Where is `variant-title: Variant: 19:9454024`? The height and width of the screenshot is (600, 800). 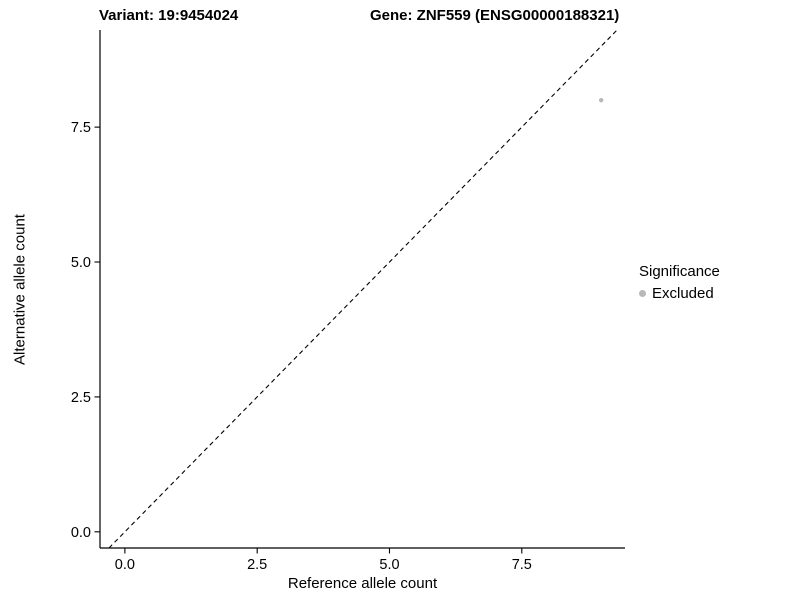 variant-title: Variant: 19:9454024 is located at coordinates (169, 15).